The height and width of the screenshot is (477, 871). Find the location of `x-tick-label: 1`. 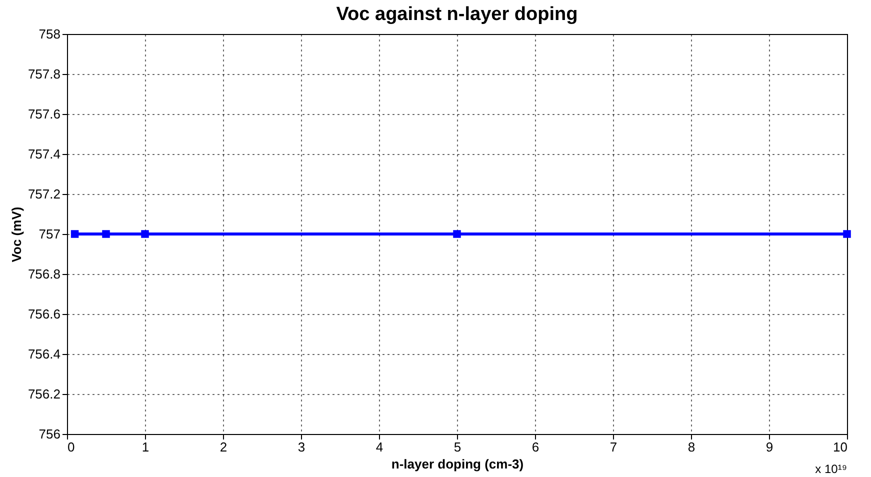

x-tick-label: 1 is located at coordinates (146, 447).